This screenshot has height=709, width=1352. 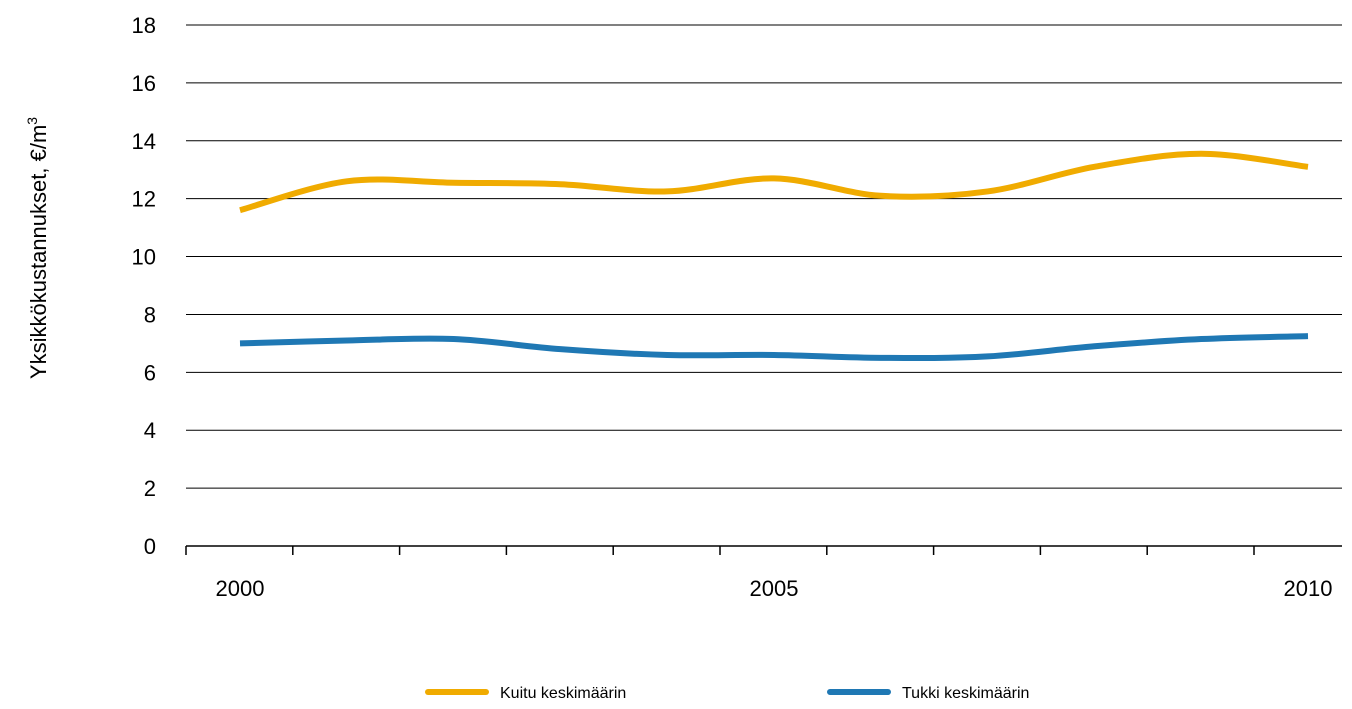 What do you see at coordinates (1308, 588) in the screenshot?
I see `x-tick-label: 2010` at bounding box center [1308, 588].